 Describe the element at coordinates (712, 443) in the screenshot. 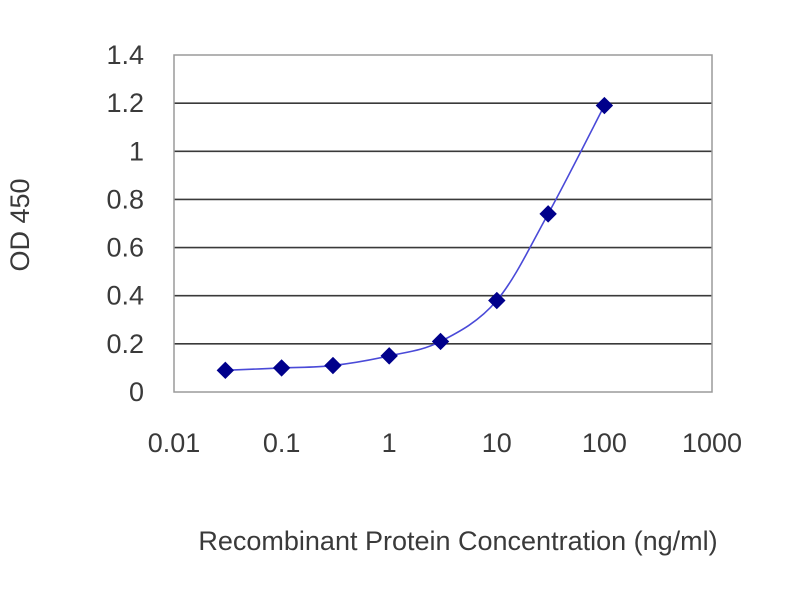

I see `x-tick-label: 1000` at that location.